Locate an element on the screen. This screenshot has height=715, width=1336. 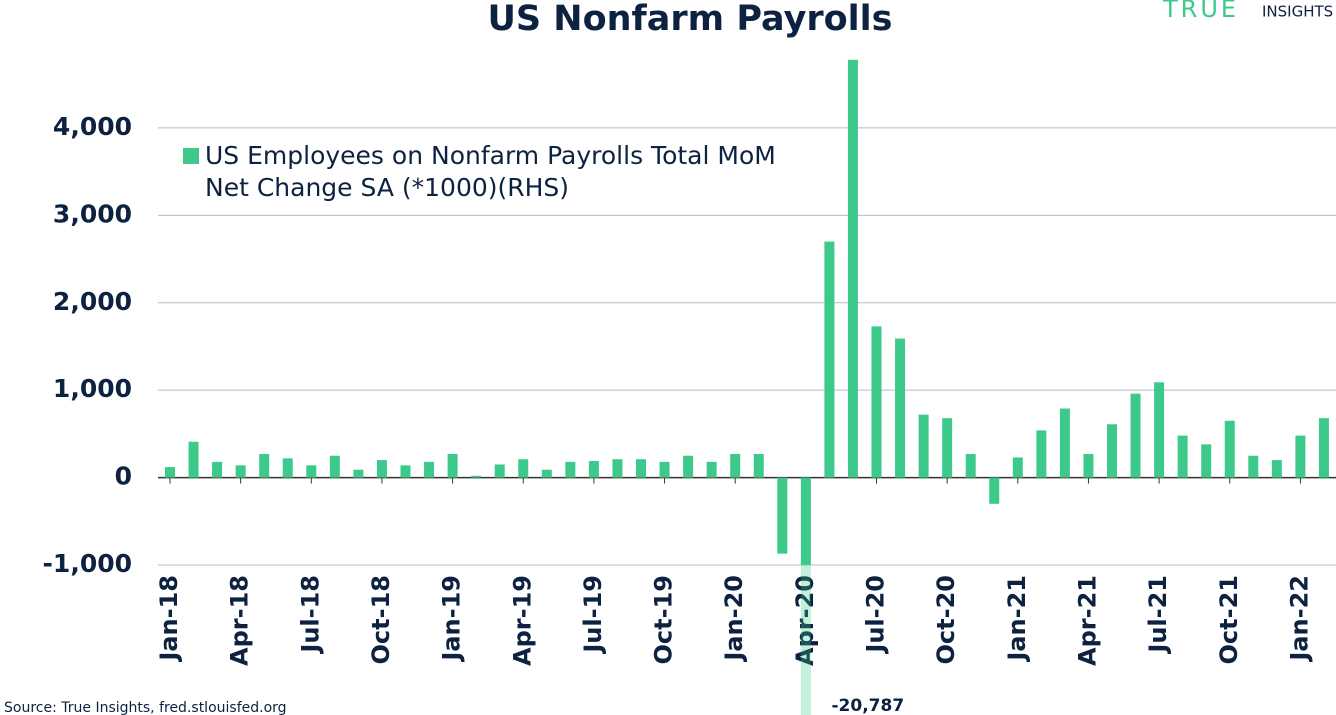
x-tick-label: Apr-20 is located at coordinates (805, 620).